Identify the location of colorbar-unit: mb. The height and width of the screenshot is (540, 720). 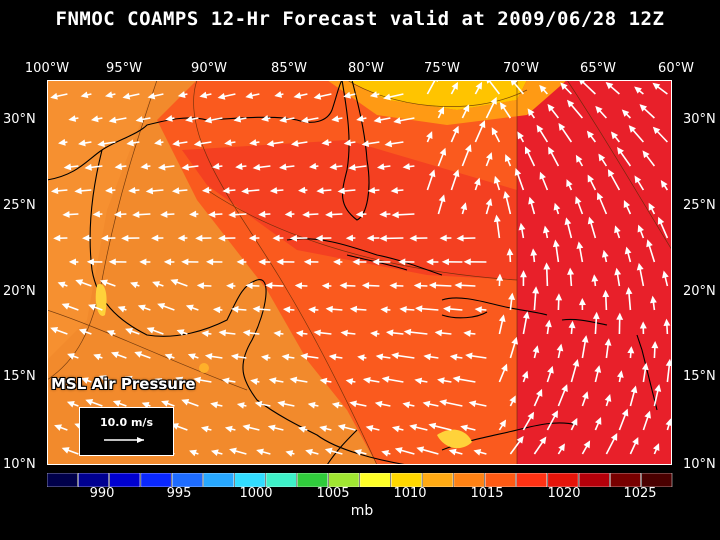
(362, 511).